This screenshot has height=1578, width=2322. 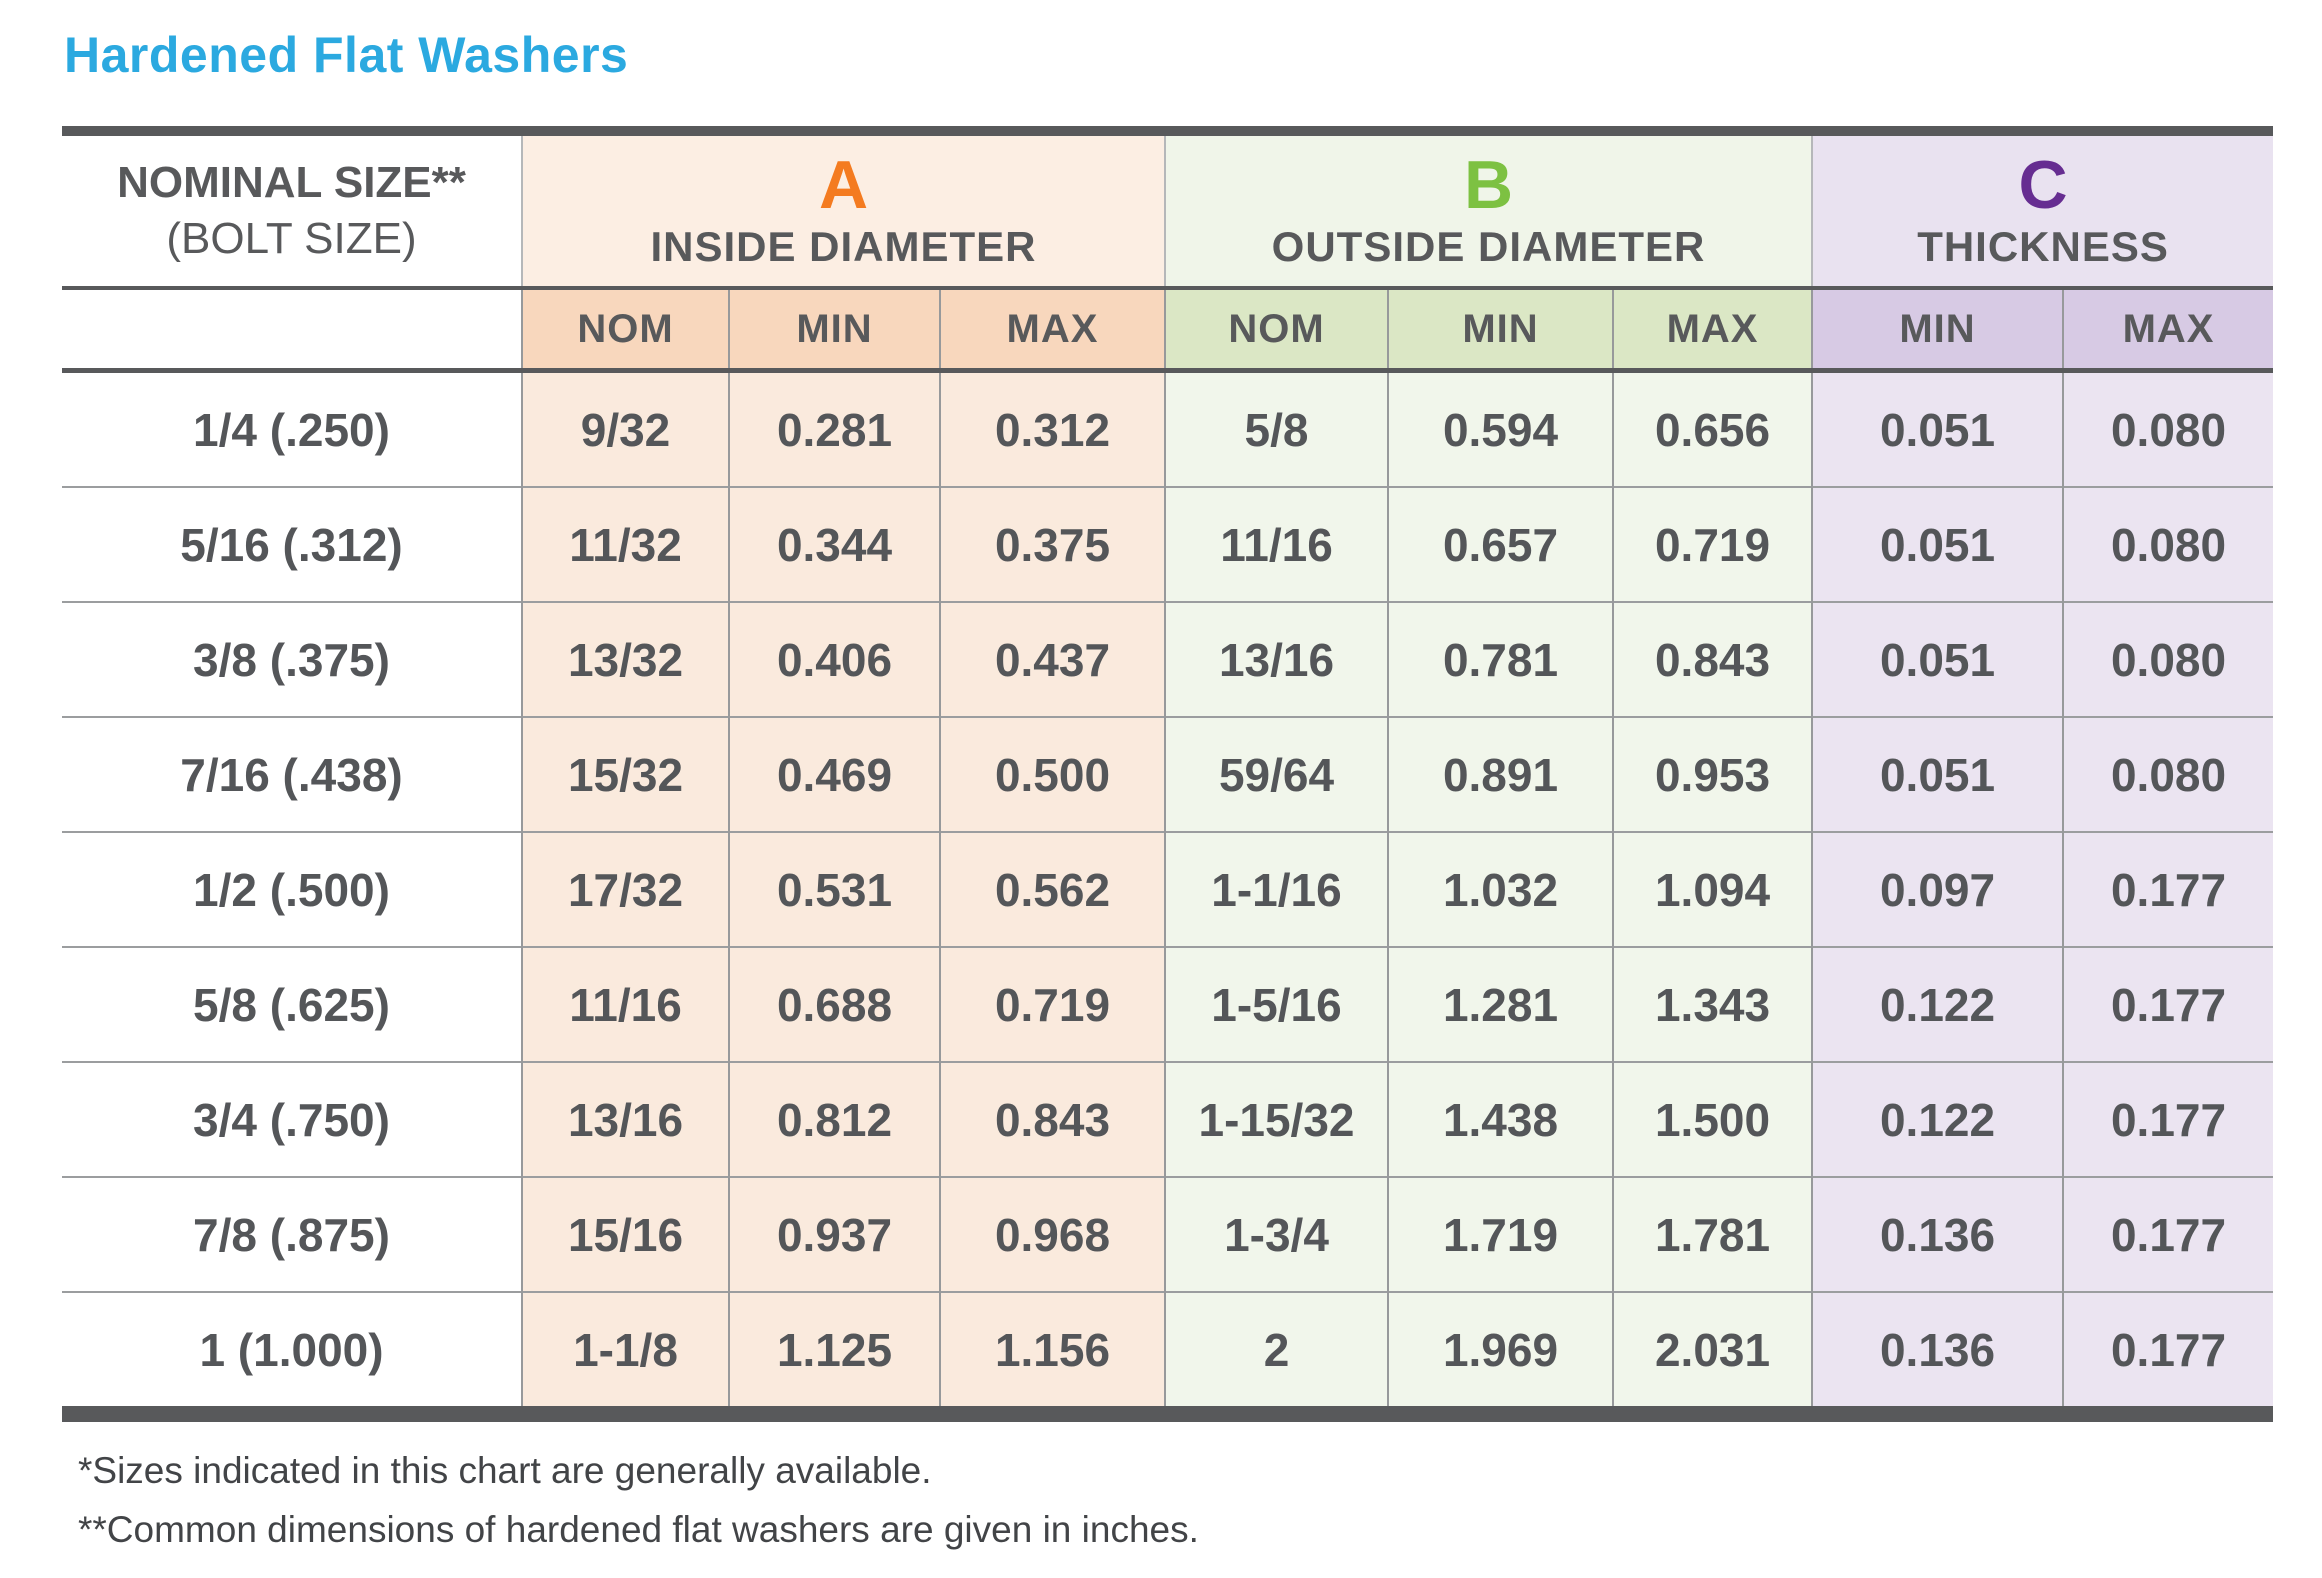 What do you see at coordinates (1937, 889) in the screenshot?
I see `value-cell: 0.097` at bounding box center [1937, 889].